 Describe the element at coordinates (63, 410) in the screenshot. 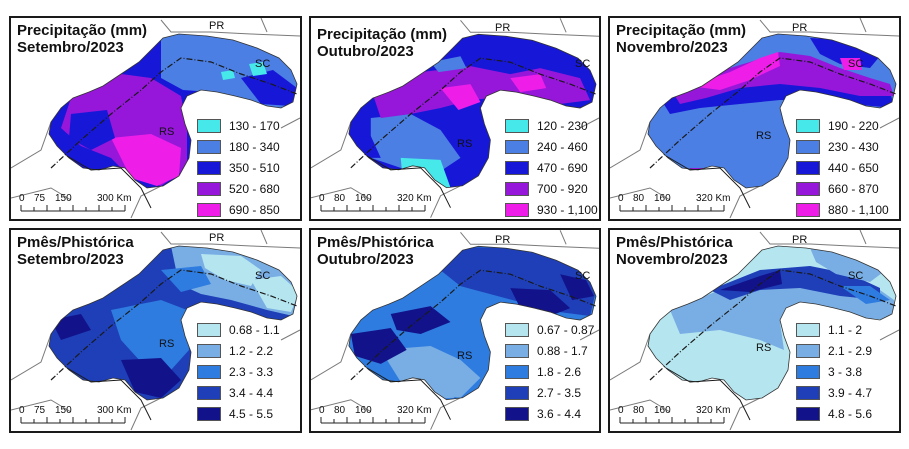

I see `scale-label: 150` at that location.